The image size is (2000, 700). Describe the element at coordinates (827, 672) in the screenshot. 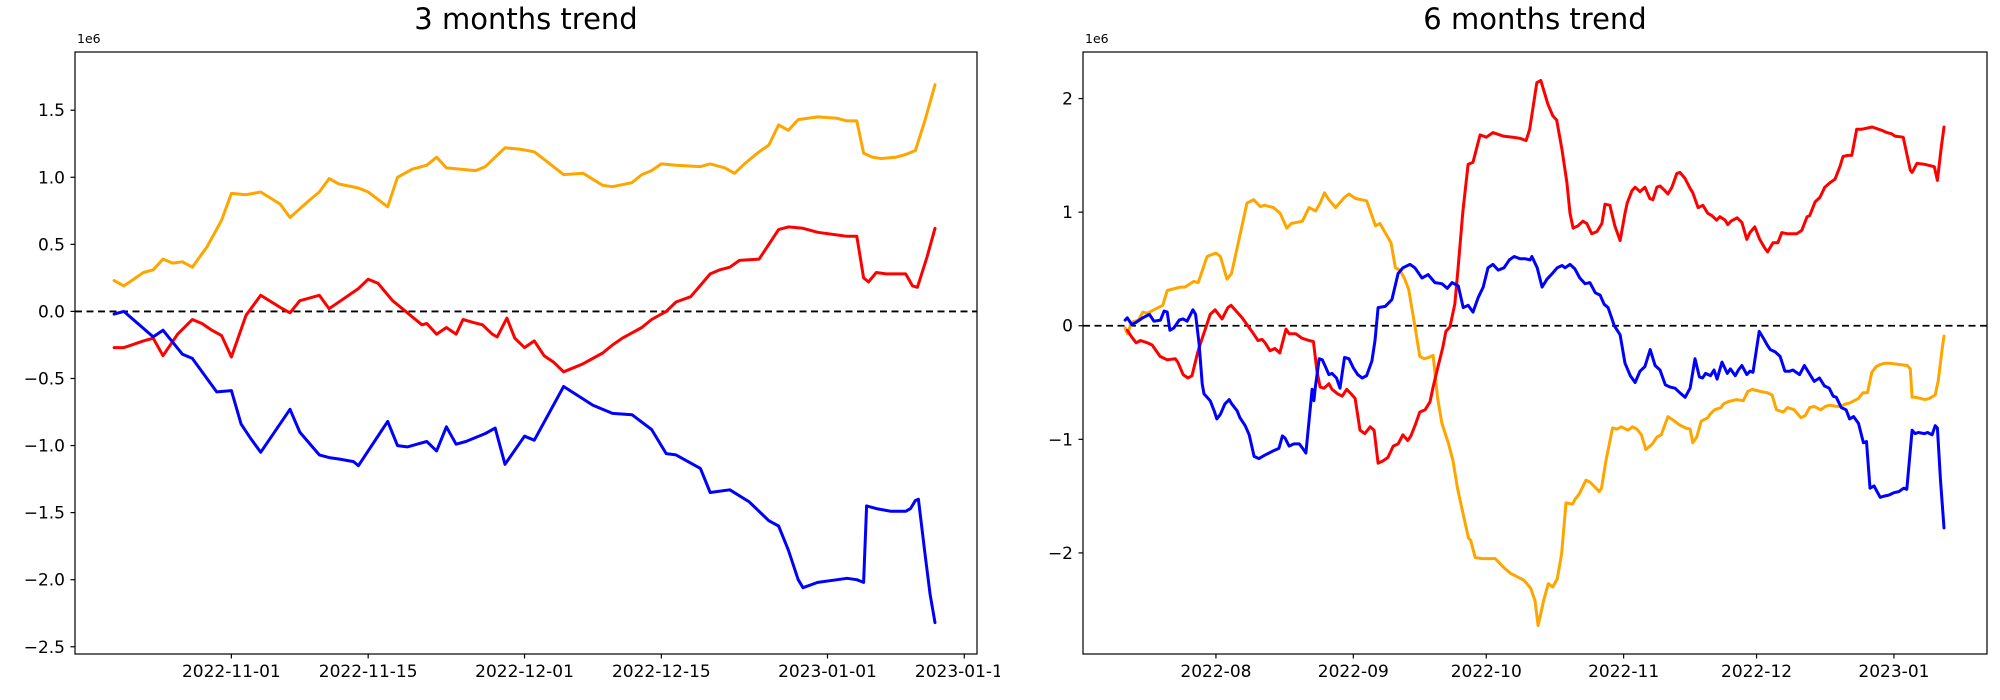

I see `x-tick-label: 2023-01-01` at that location.